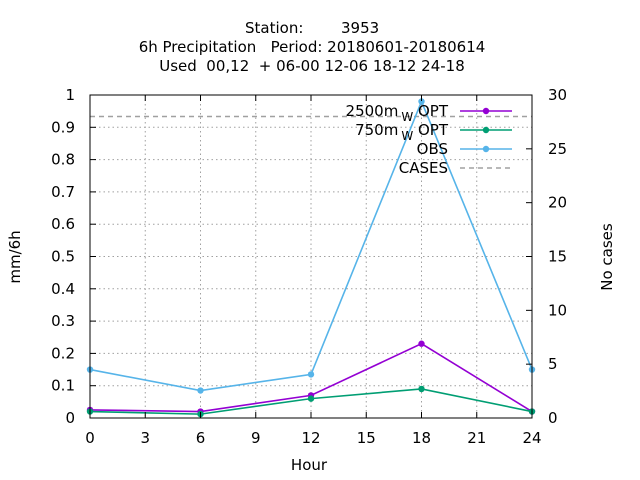 This screenshot has height=480, width=640. Describe the element at coordinates (476, 438) in the screenshot. I see `x-tick-label: 21` at that location.